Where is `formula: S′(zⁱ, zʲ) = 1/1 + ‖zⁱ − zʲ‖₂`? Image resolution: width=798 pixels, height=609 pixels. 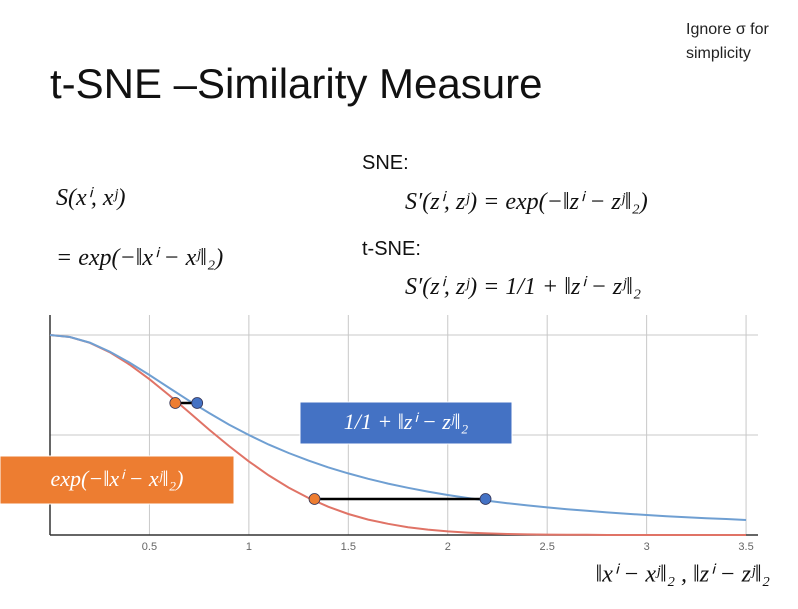 formula: S′(zⁱ, zʲ) = 1/1 + ‖zⁱ − zʲ‖₂ is located at coordinates (523, 287).